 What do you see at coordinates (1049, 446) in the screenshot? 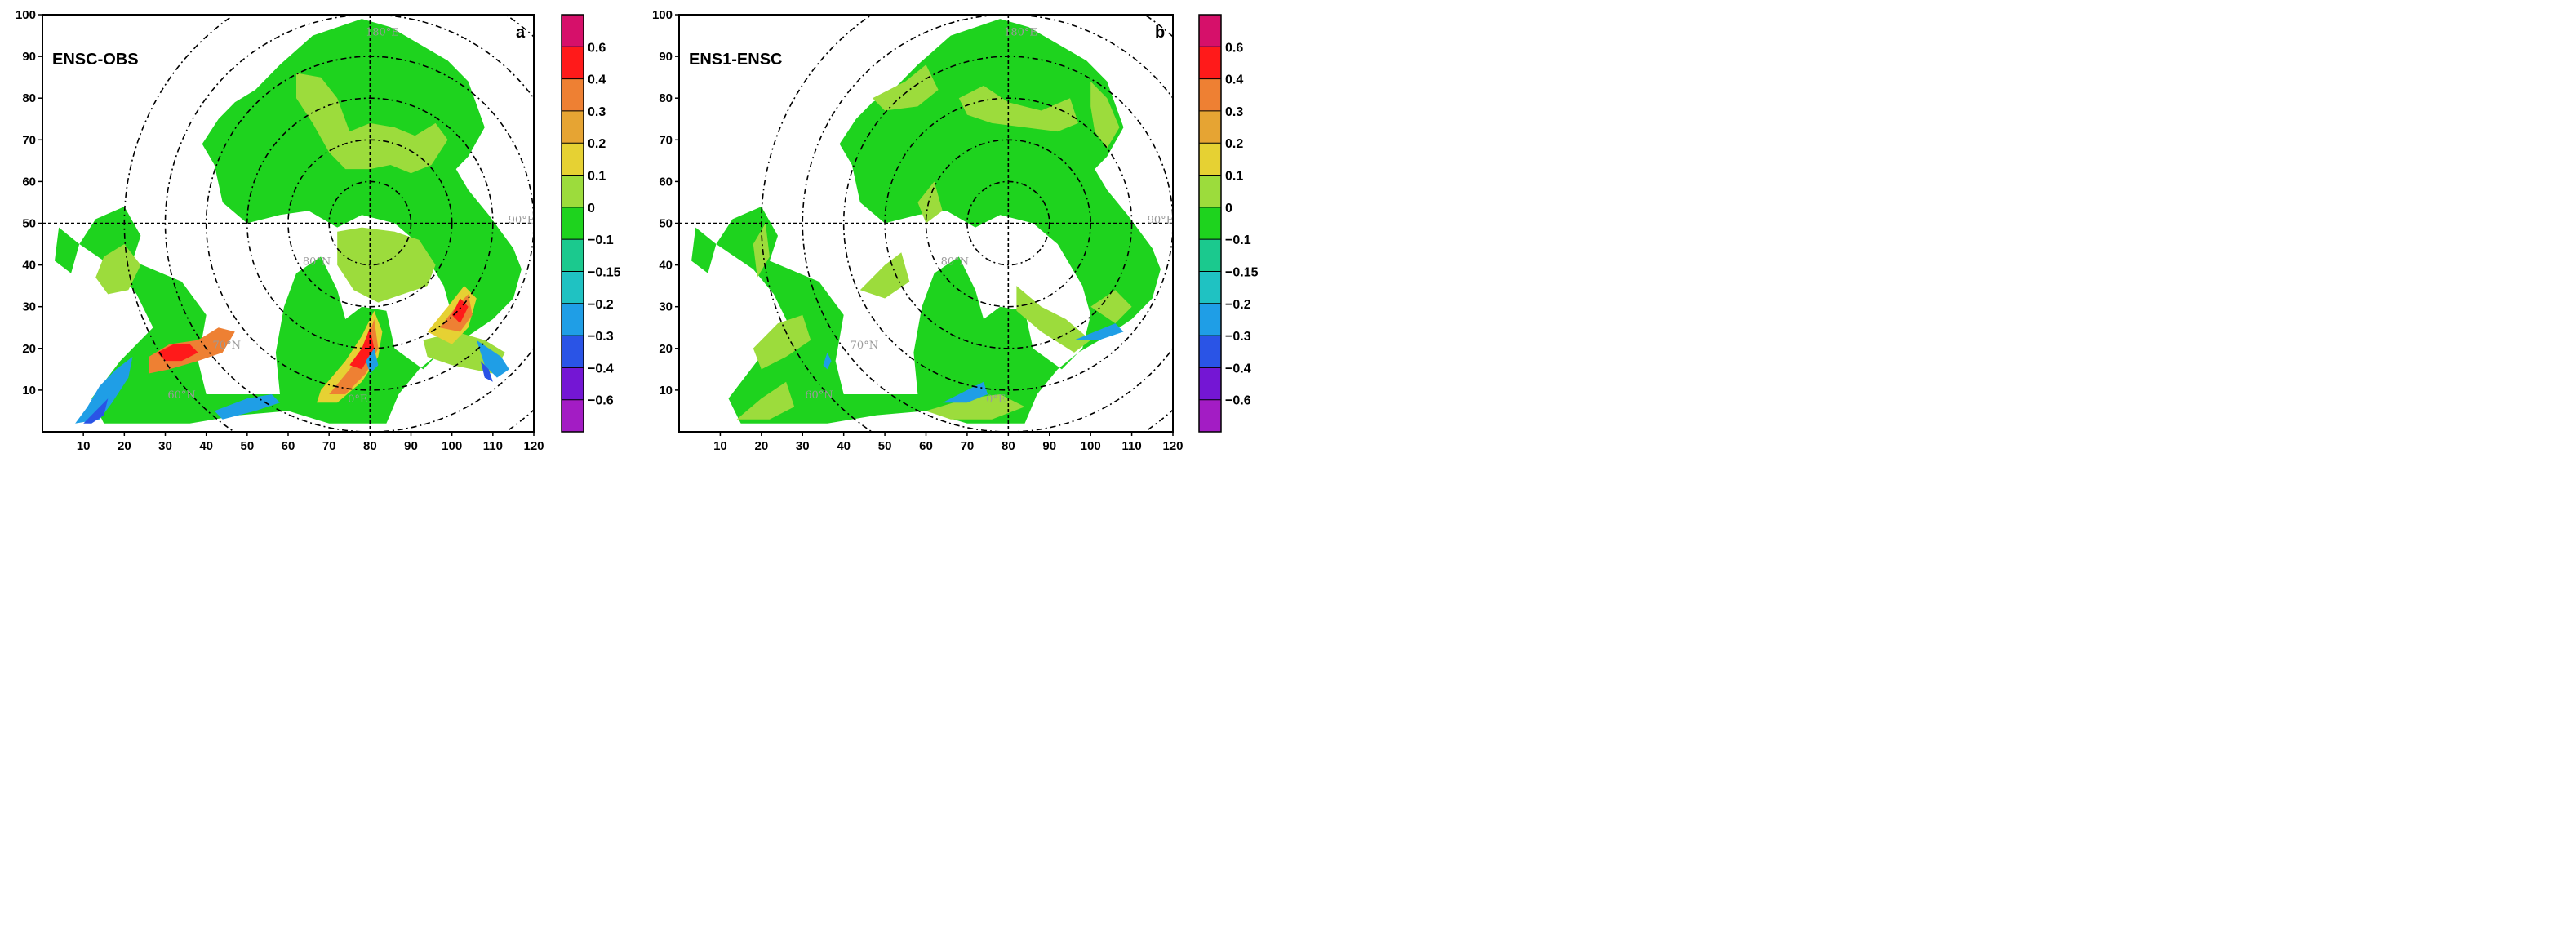
I see `x-tick-label: 90` at bounding box center [1049, 446].